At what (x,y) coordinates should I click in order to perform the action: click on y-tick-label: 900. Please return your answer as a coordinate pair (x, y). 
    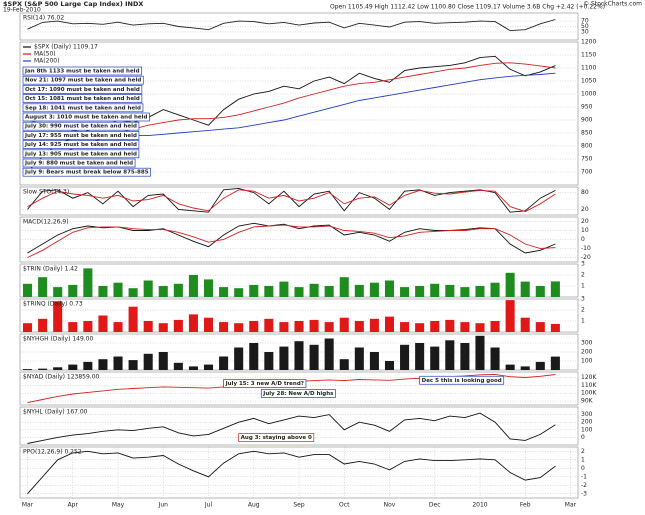
    Looking at the image, I should click on (587, 120).